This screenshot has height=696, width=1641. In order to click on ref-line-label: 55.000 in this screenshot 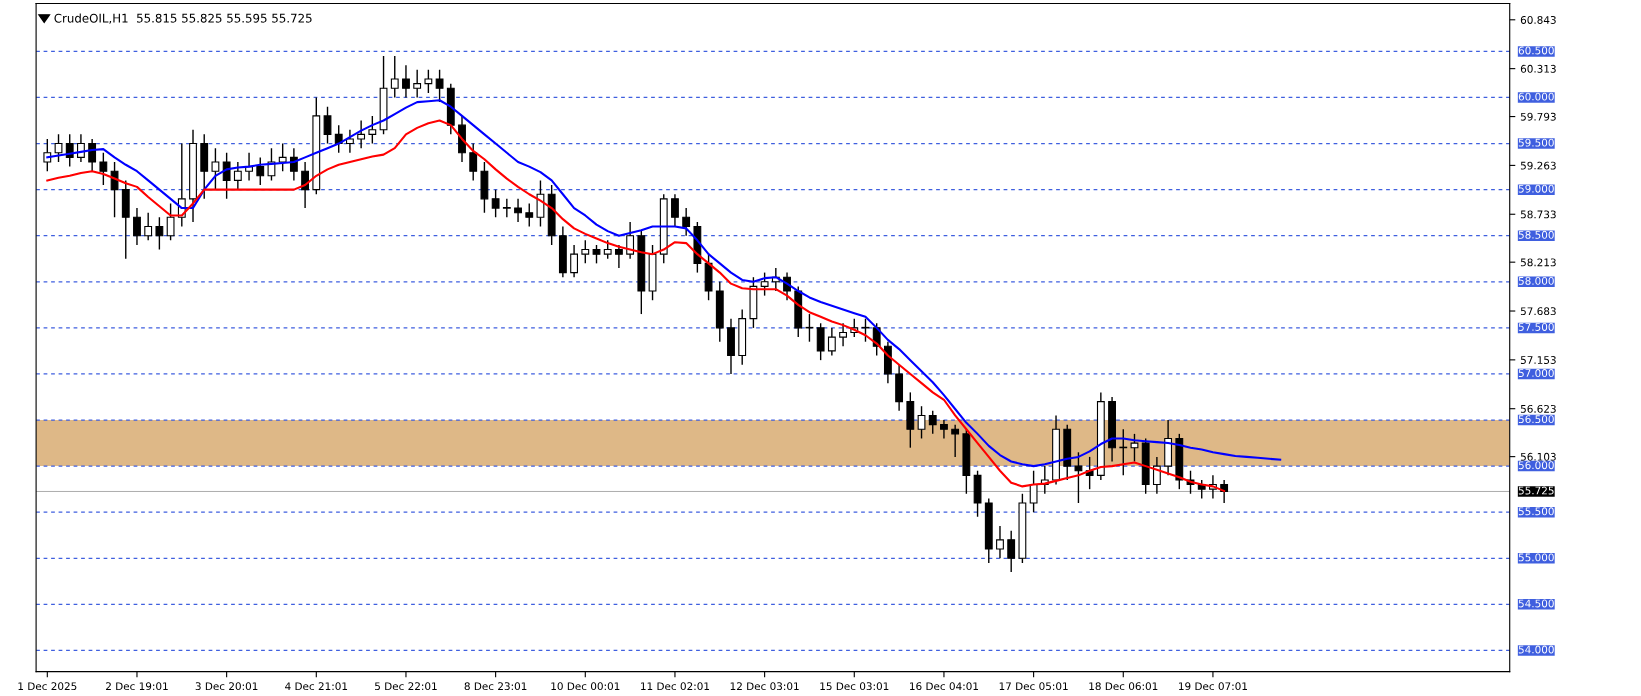, I will do `click(1536, 557)`.